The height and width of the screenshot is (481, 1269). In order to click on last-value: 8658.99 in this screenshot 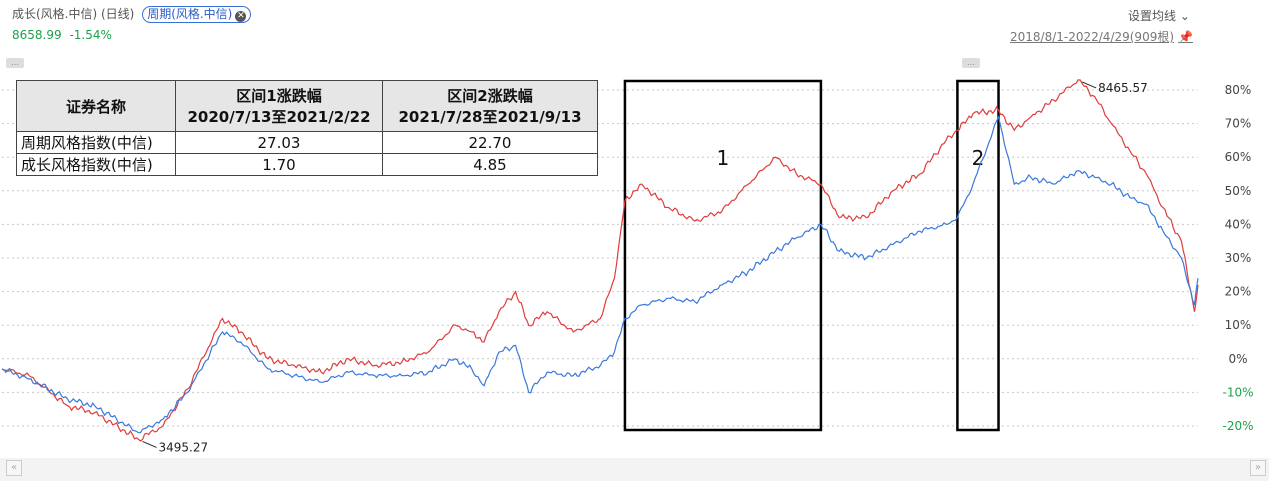, I will do `click(37, 35)`.